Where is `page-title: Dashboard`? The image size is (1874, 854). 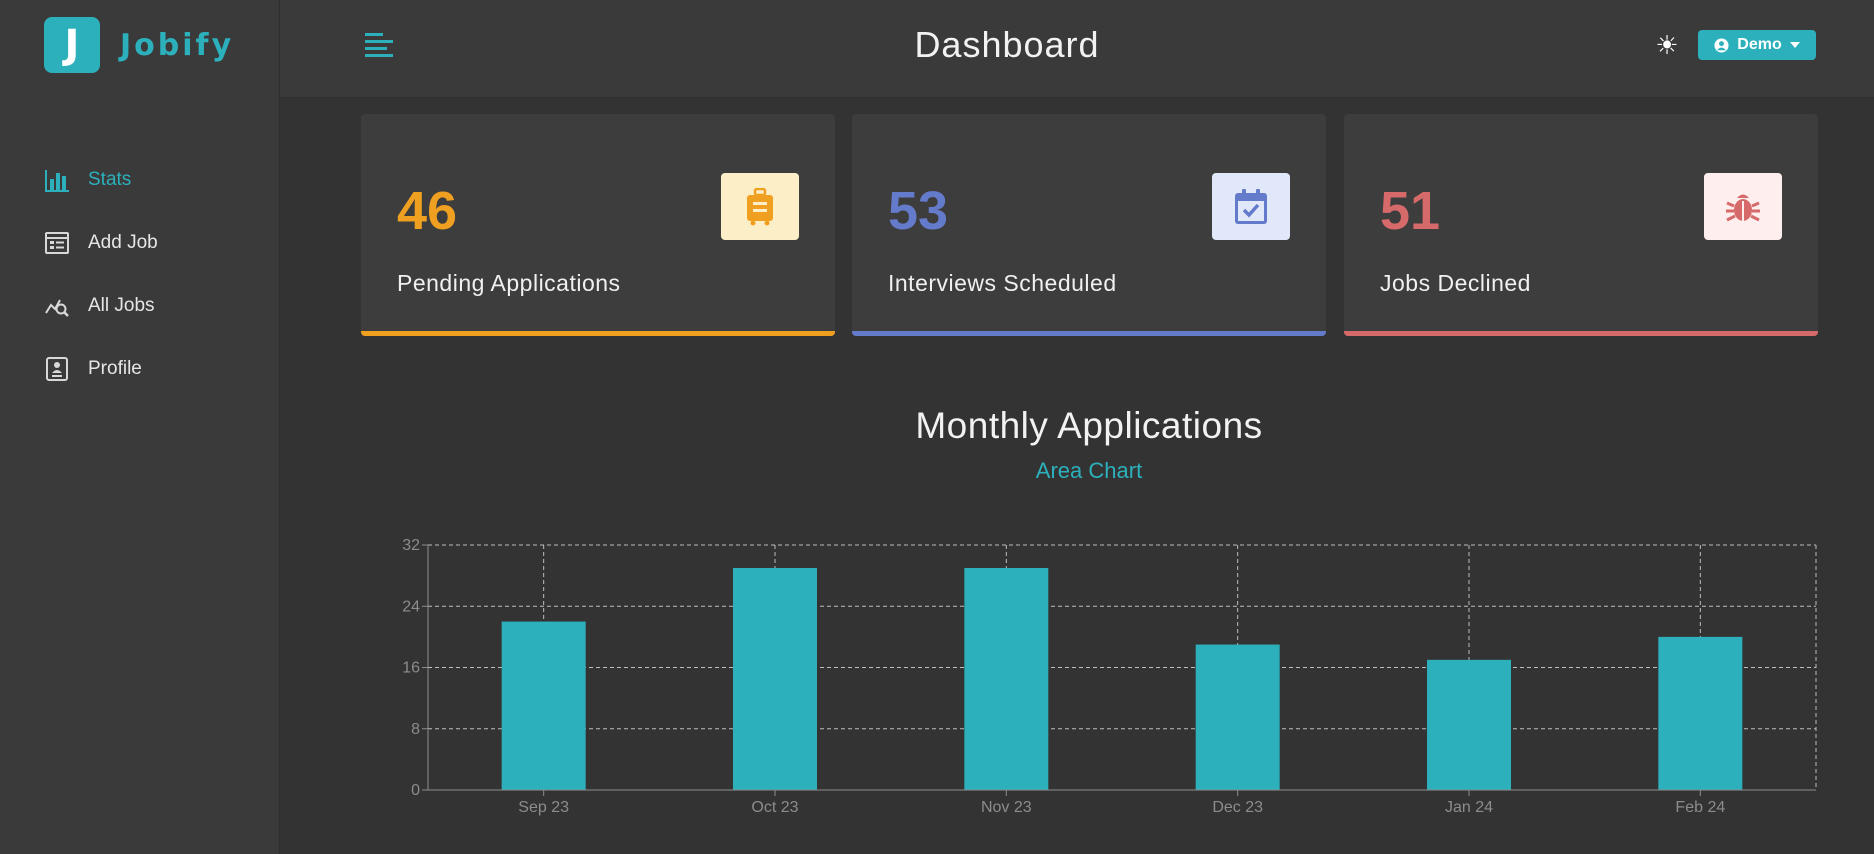 page-title: Dashboard is located at coordinates (1007, 44).